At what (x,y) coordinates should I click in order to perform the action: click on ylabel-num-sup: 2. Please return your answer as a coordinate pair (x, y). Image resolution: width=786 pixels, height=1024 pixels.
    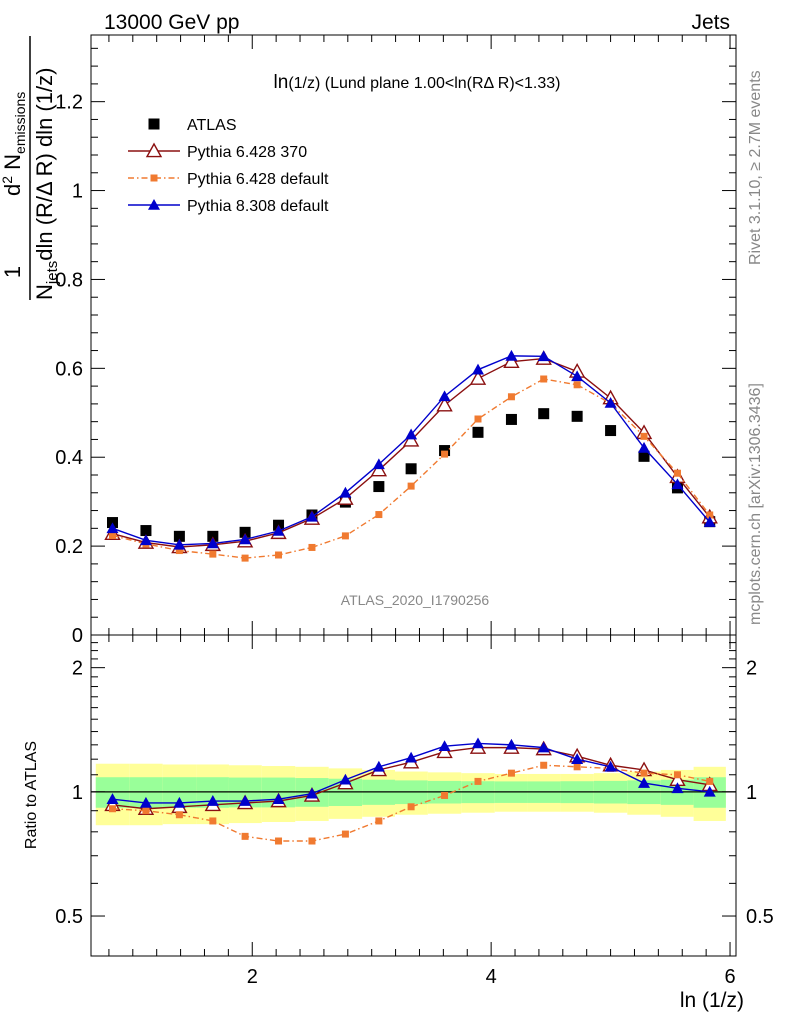
    Looking at the image, I should click on (7, 180).